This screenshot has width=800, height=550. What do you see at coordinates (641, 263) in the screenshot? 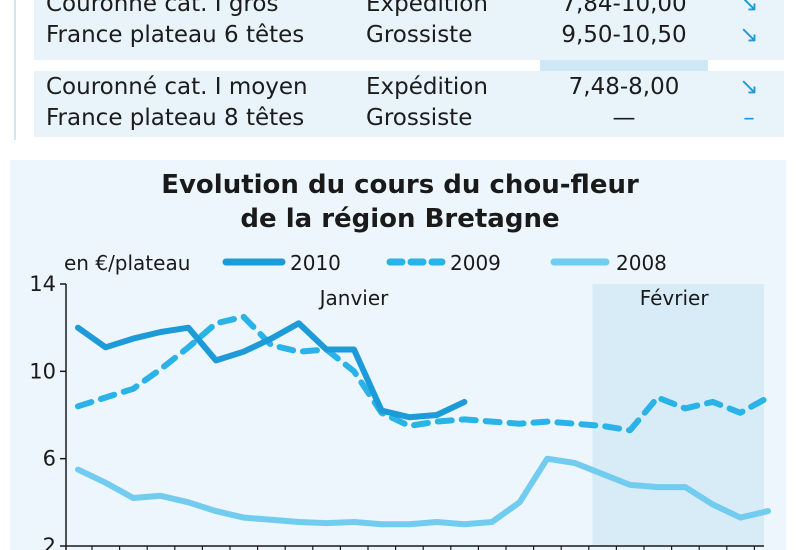
I see `legend-label: 2008` at bounding box center [641, 263].